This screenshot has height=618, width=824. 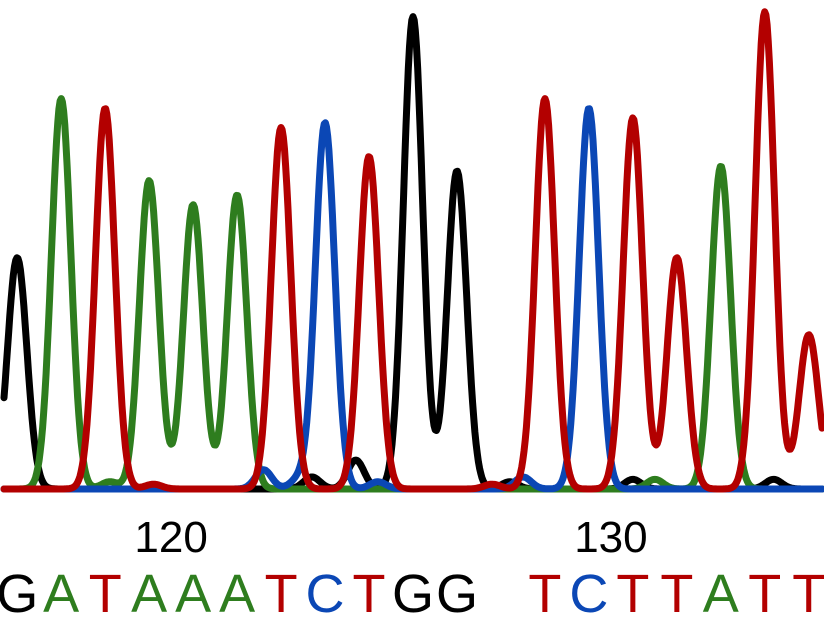 What do you see at coordinates (170, 537) in the screenshot?
I see `position-label-120: 120` at bounding box center [170, 537].